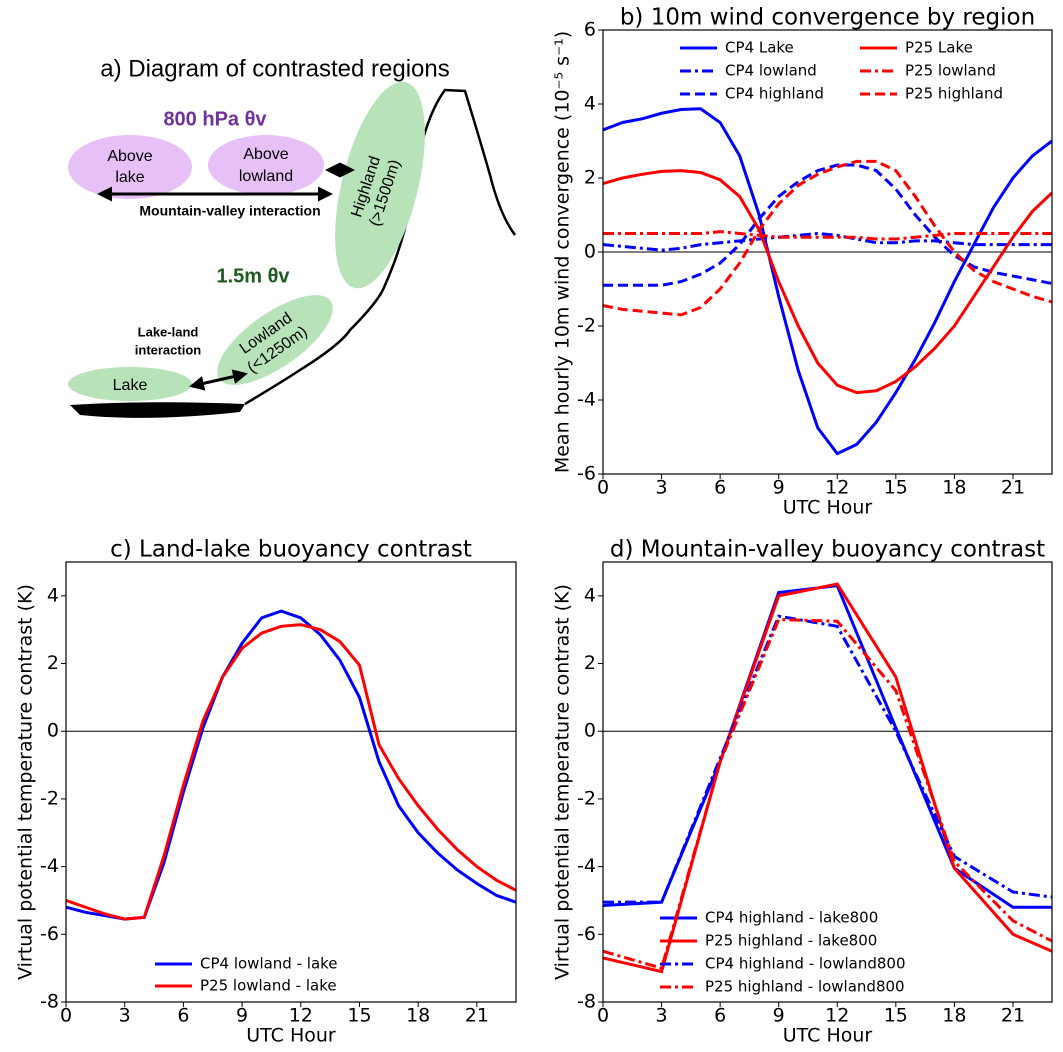  Describe the element at coordinates (168, 349) in the screenshot. I see `interaction-label: interaction` at that location.